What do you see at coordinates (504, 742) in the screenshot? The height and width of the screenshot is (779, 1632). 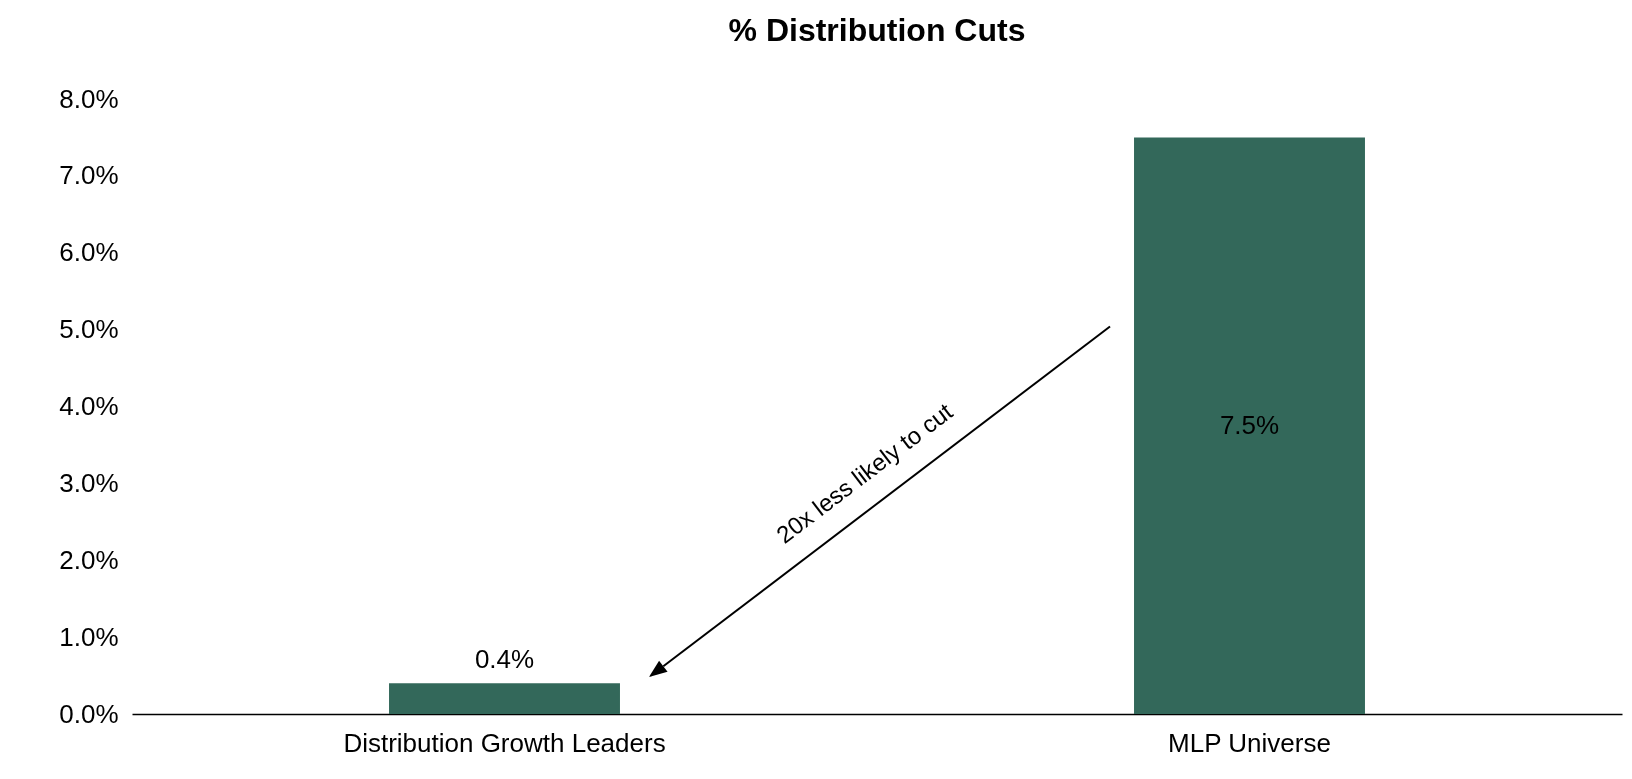 I see `x-tick-label: Distribution Growth Leaders` at bounding box center [504, 742].